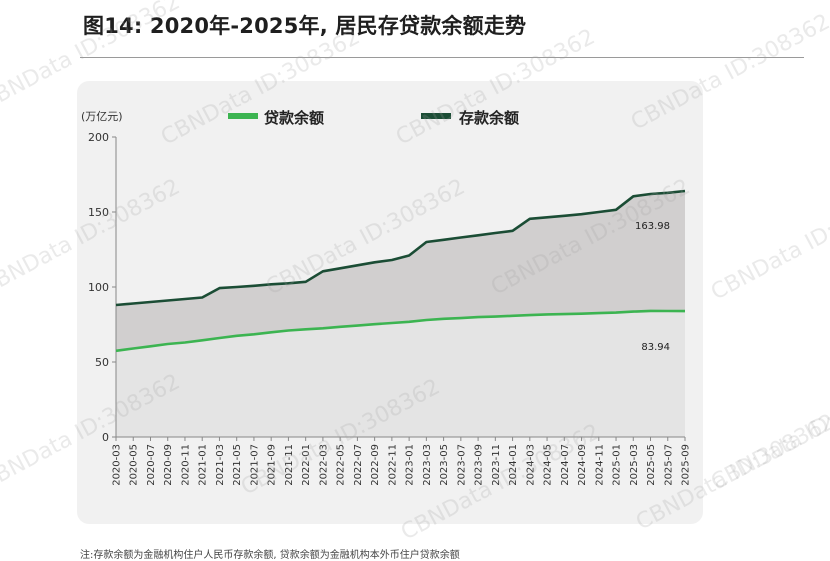 The width and height of the screenshot is (830, 561). I want to click on x-tick-label: 2022-09, so click(375, 465).